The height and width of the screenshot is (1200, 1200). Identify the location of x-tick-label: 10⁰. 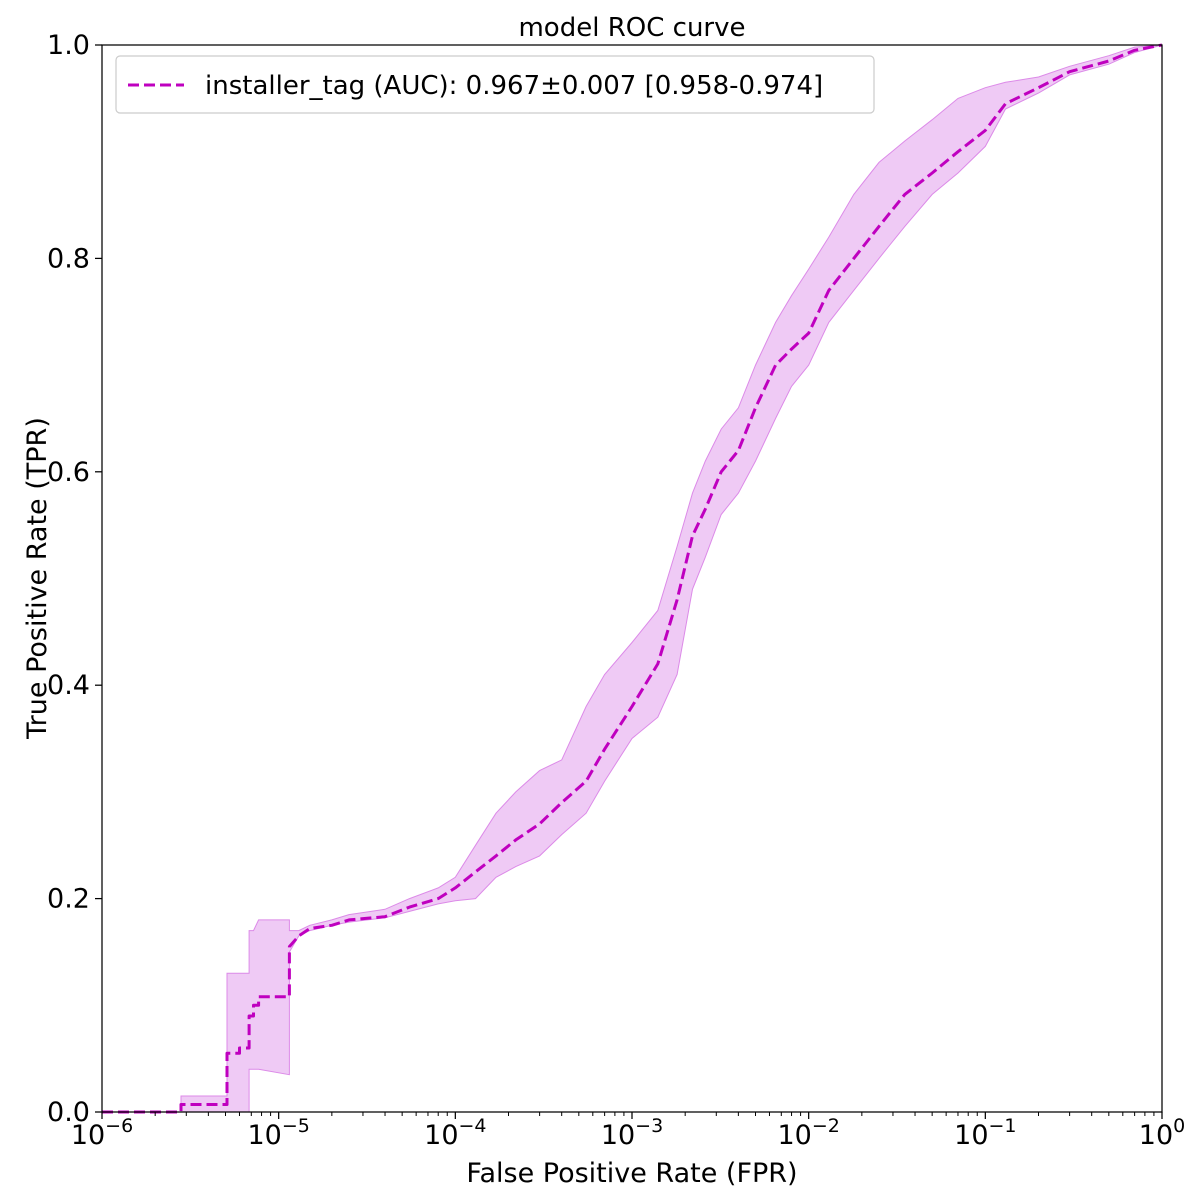
(1162, 1133).